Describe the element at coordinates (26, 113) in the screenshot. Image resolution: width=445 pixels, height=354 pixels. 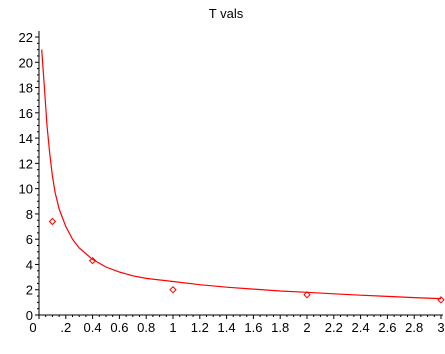
I see `y-tick-label: 16` at that location.